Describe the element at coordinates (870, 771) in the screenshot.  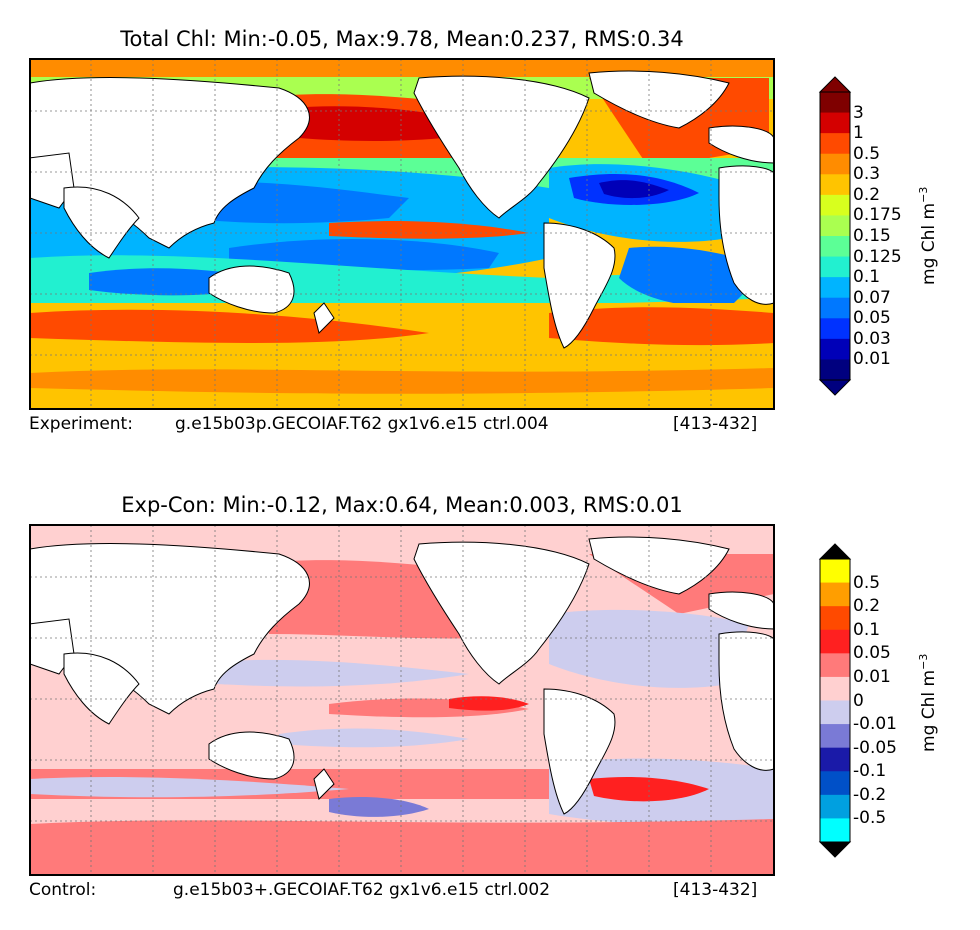
I see `colorbar-tick-label: -0.1` at that location.